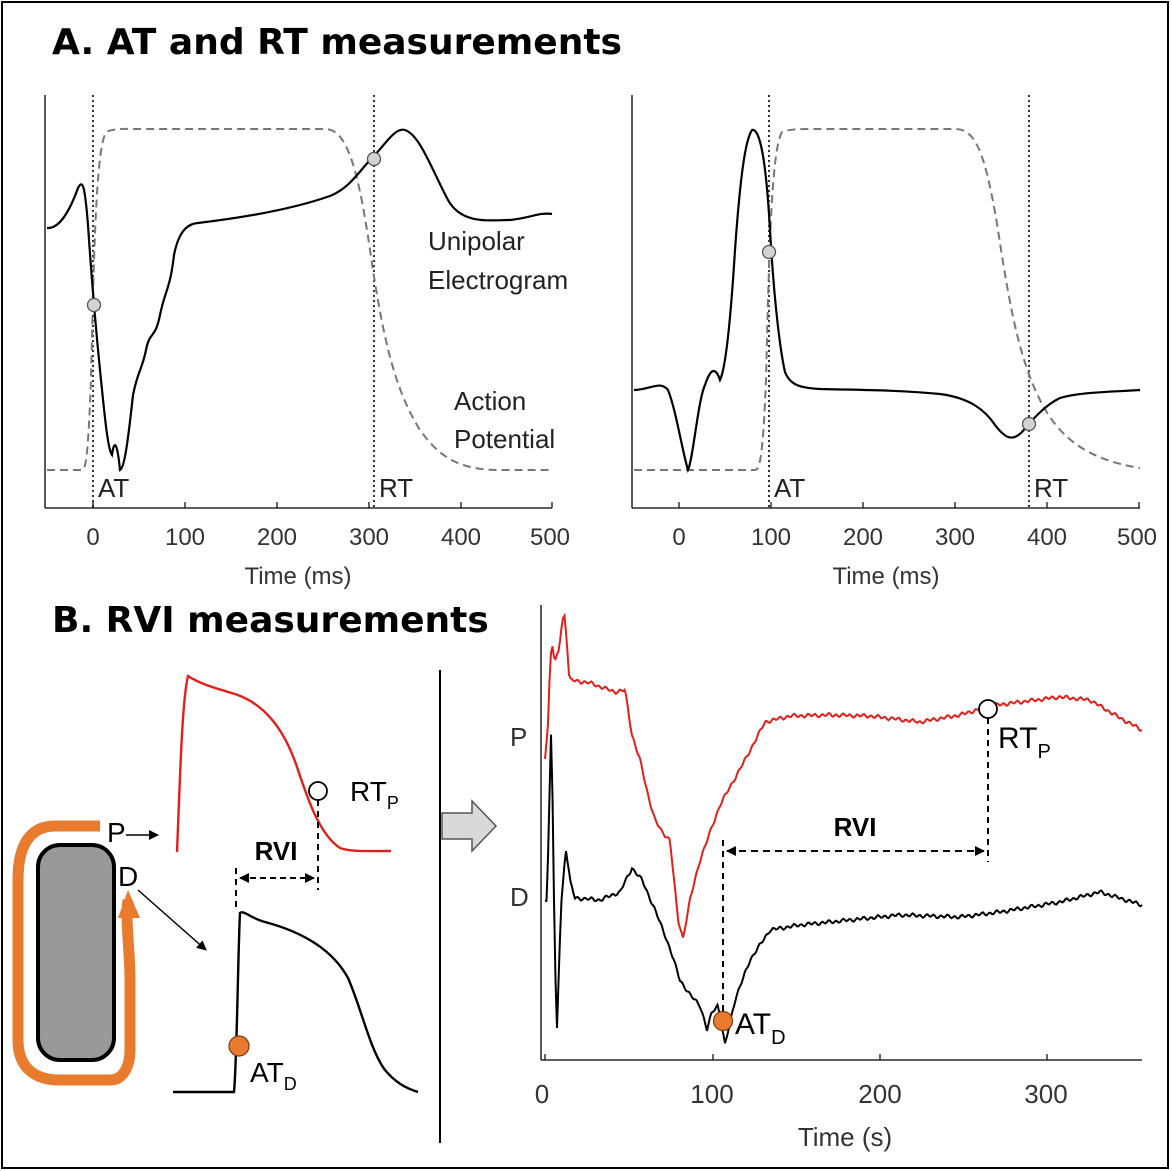  Describe the element at coordinates (276, 851) in the screenshot. I see `schematic-rvi-label: RVI` at that location.